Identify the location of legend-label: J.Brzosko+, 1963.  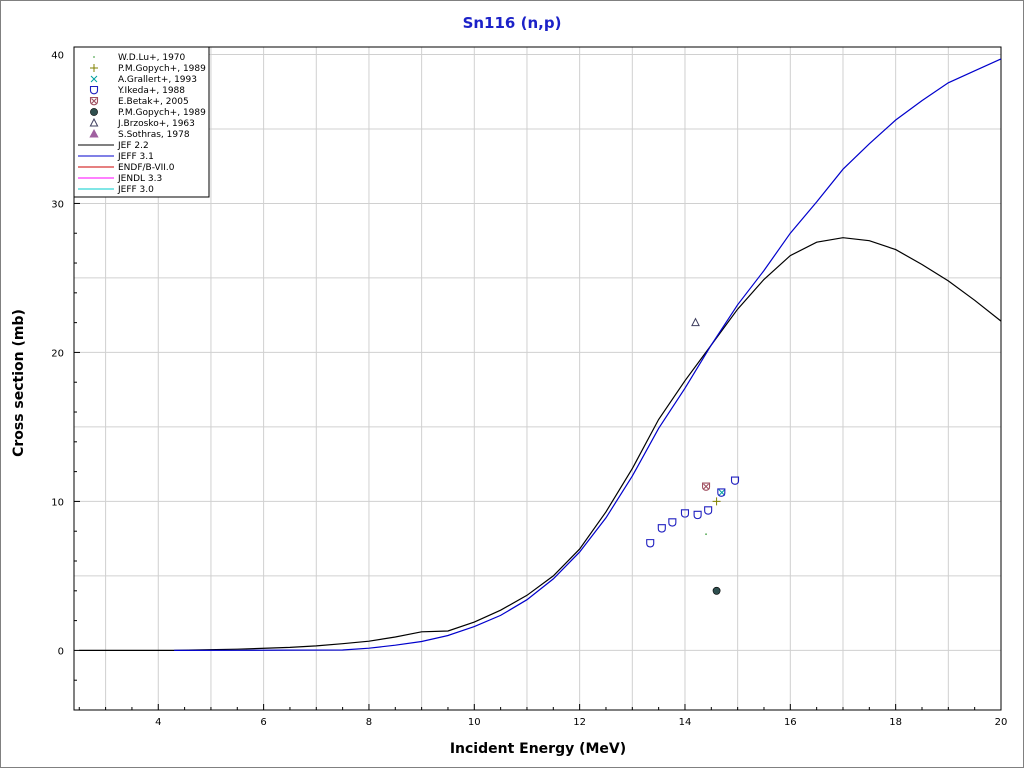
(156, 124).